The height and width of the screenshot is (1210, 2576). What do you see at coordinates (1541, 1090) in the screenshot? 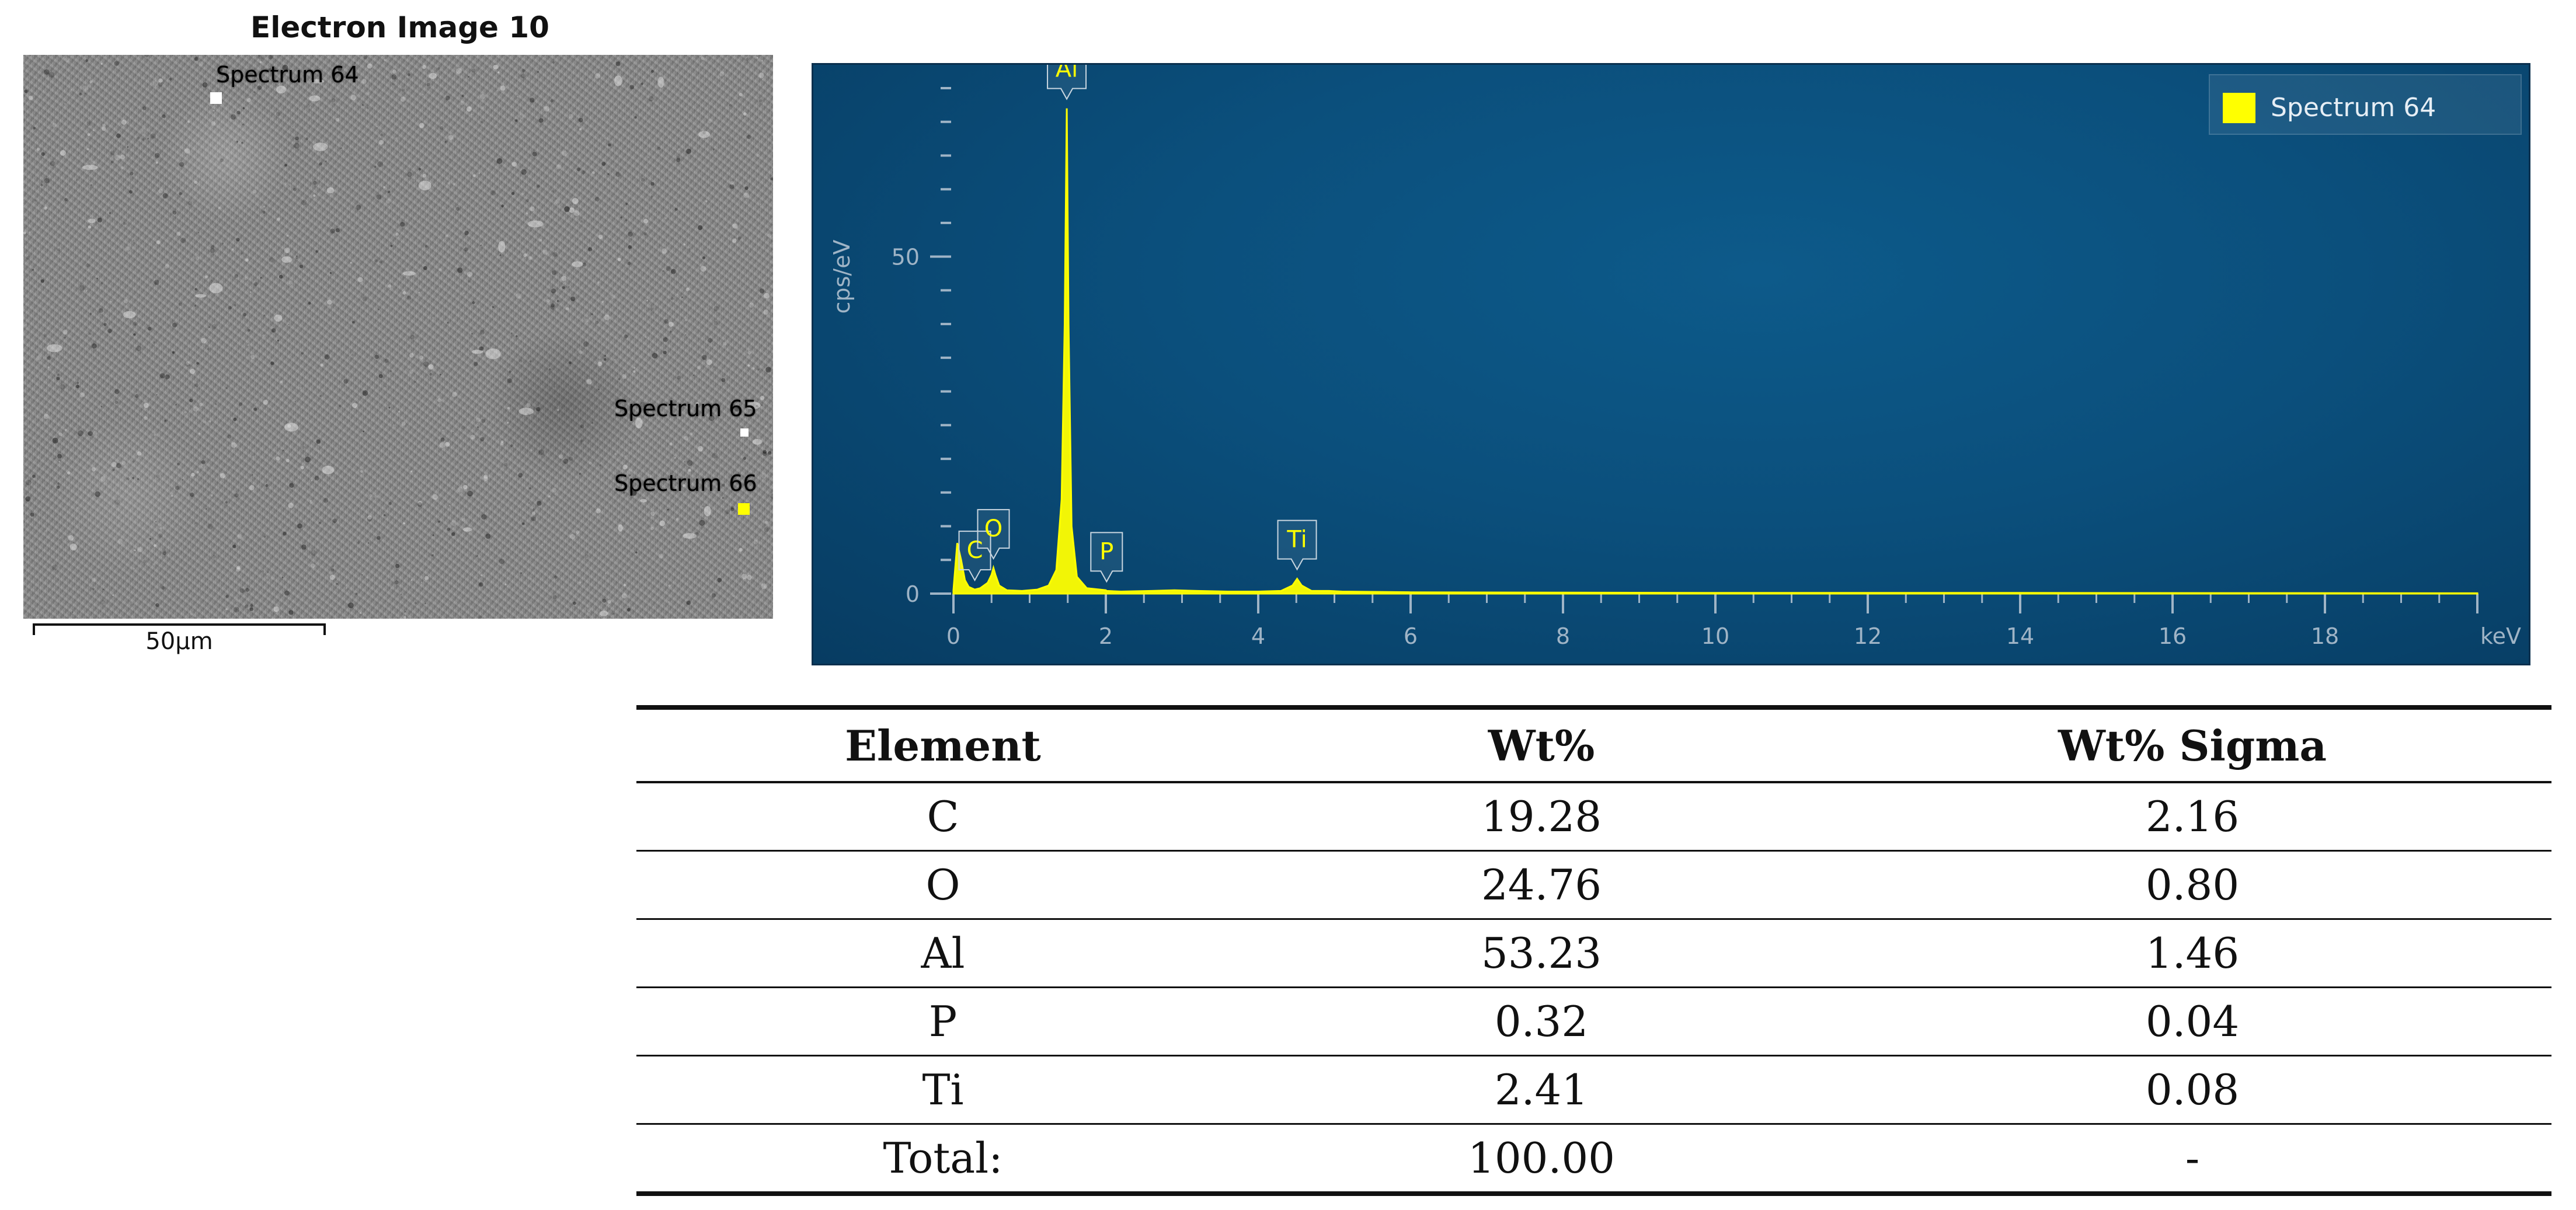
I see `cell-wt: 2.41` at bounding box center [1541, 1090].